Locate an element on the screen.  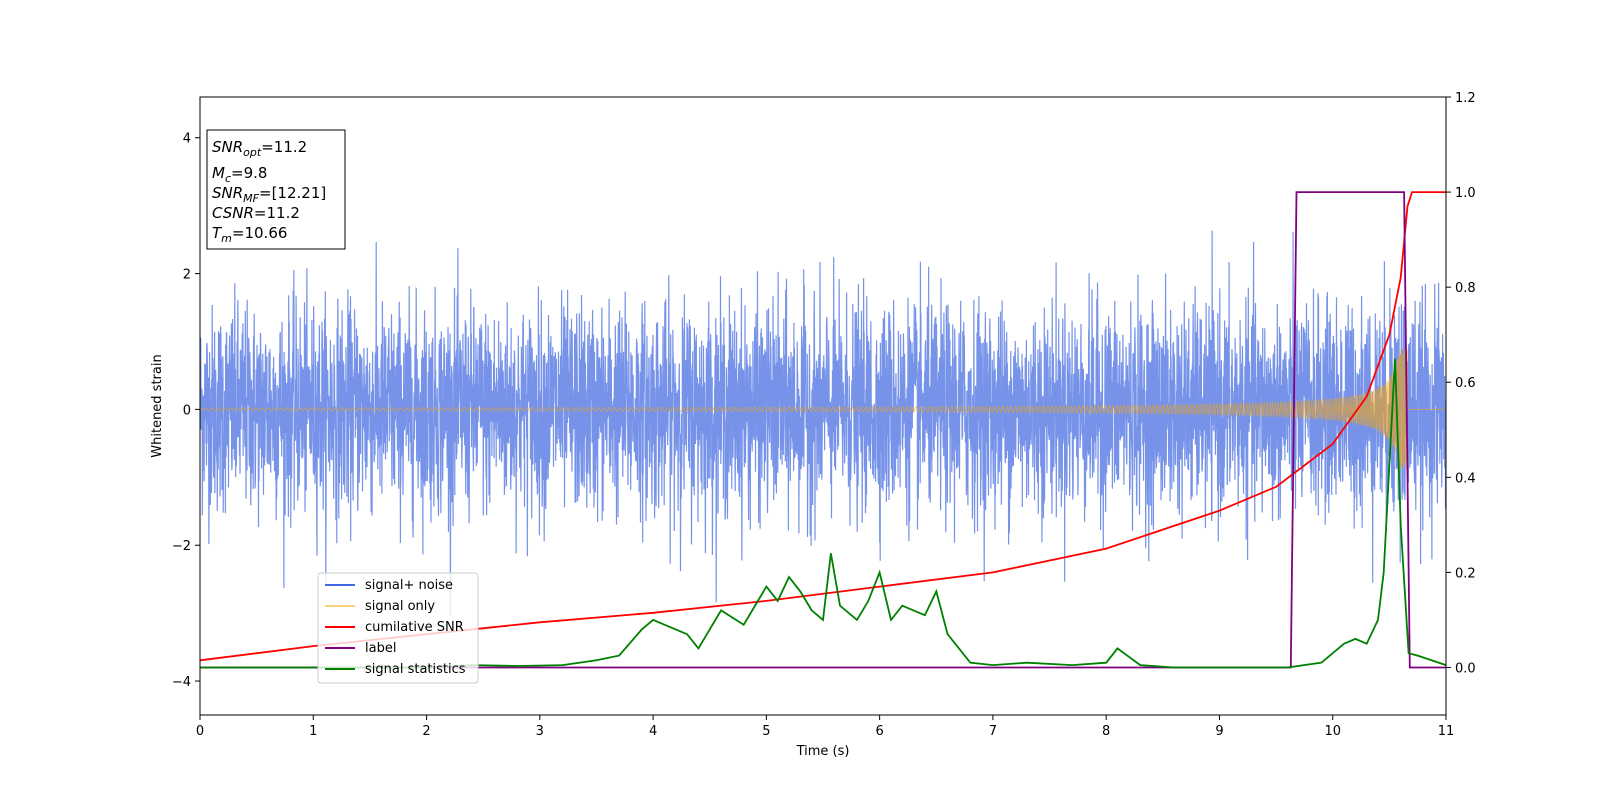
y-right-tick-label: 0.0 is located at coordinates (1465, 668).